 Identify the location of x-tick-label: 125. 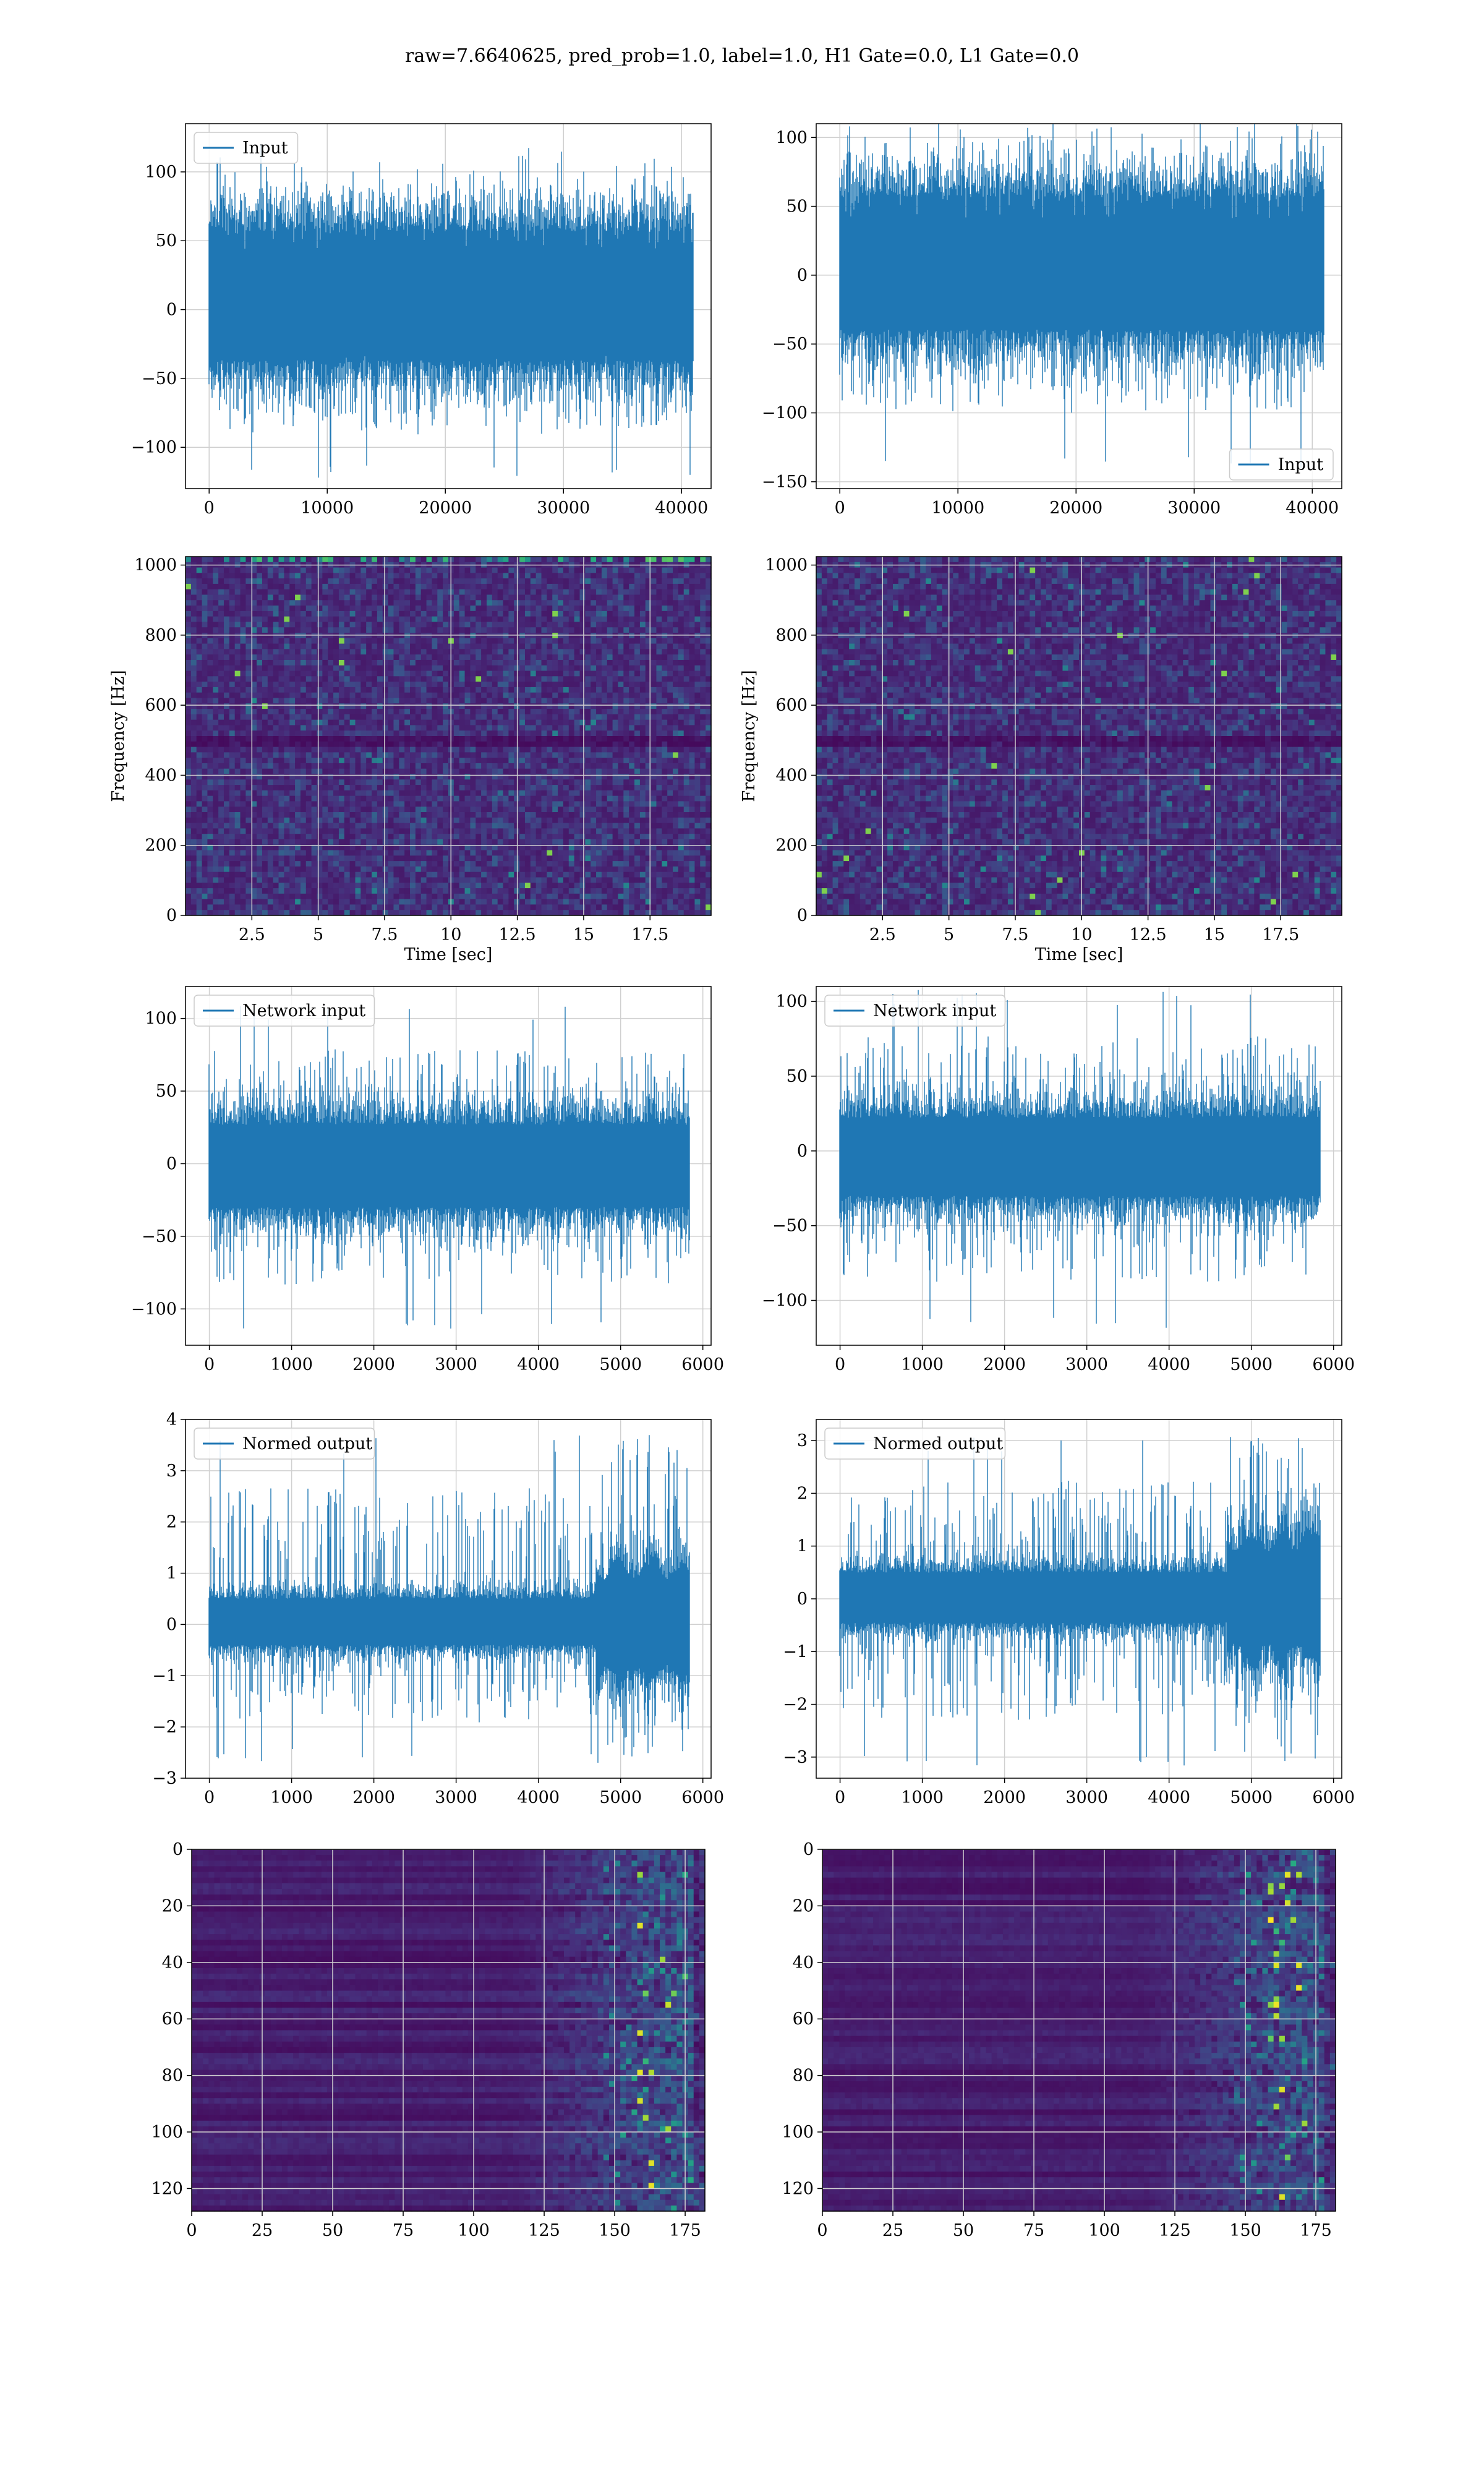
(1175, 2230).